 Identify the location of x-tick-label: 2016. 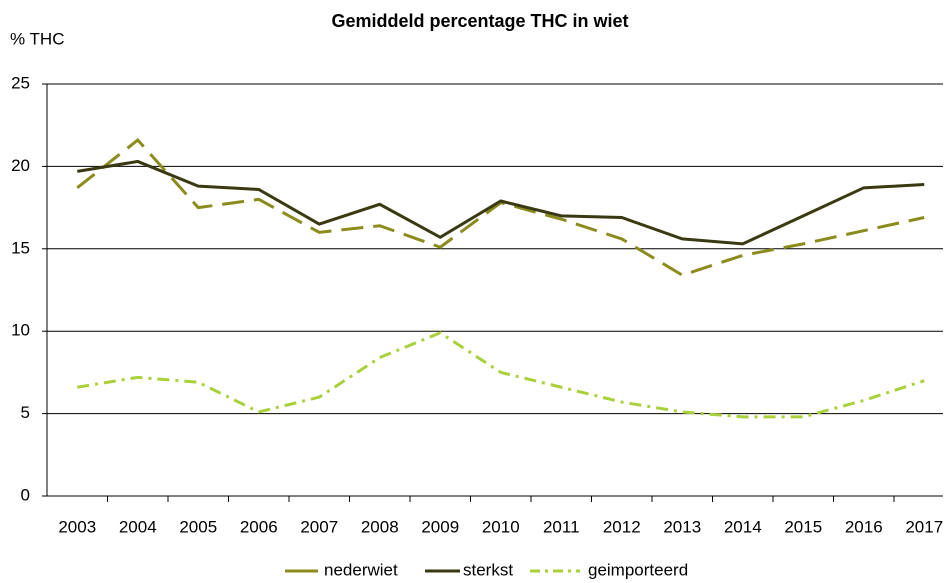
(864, 526).